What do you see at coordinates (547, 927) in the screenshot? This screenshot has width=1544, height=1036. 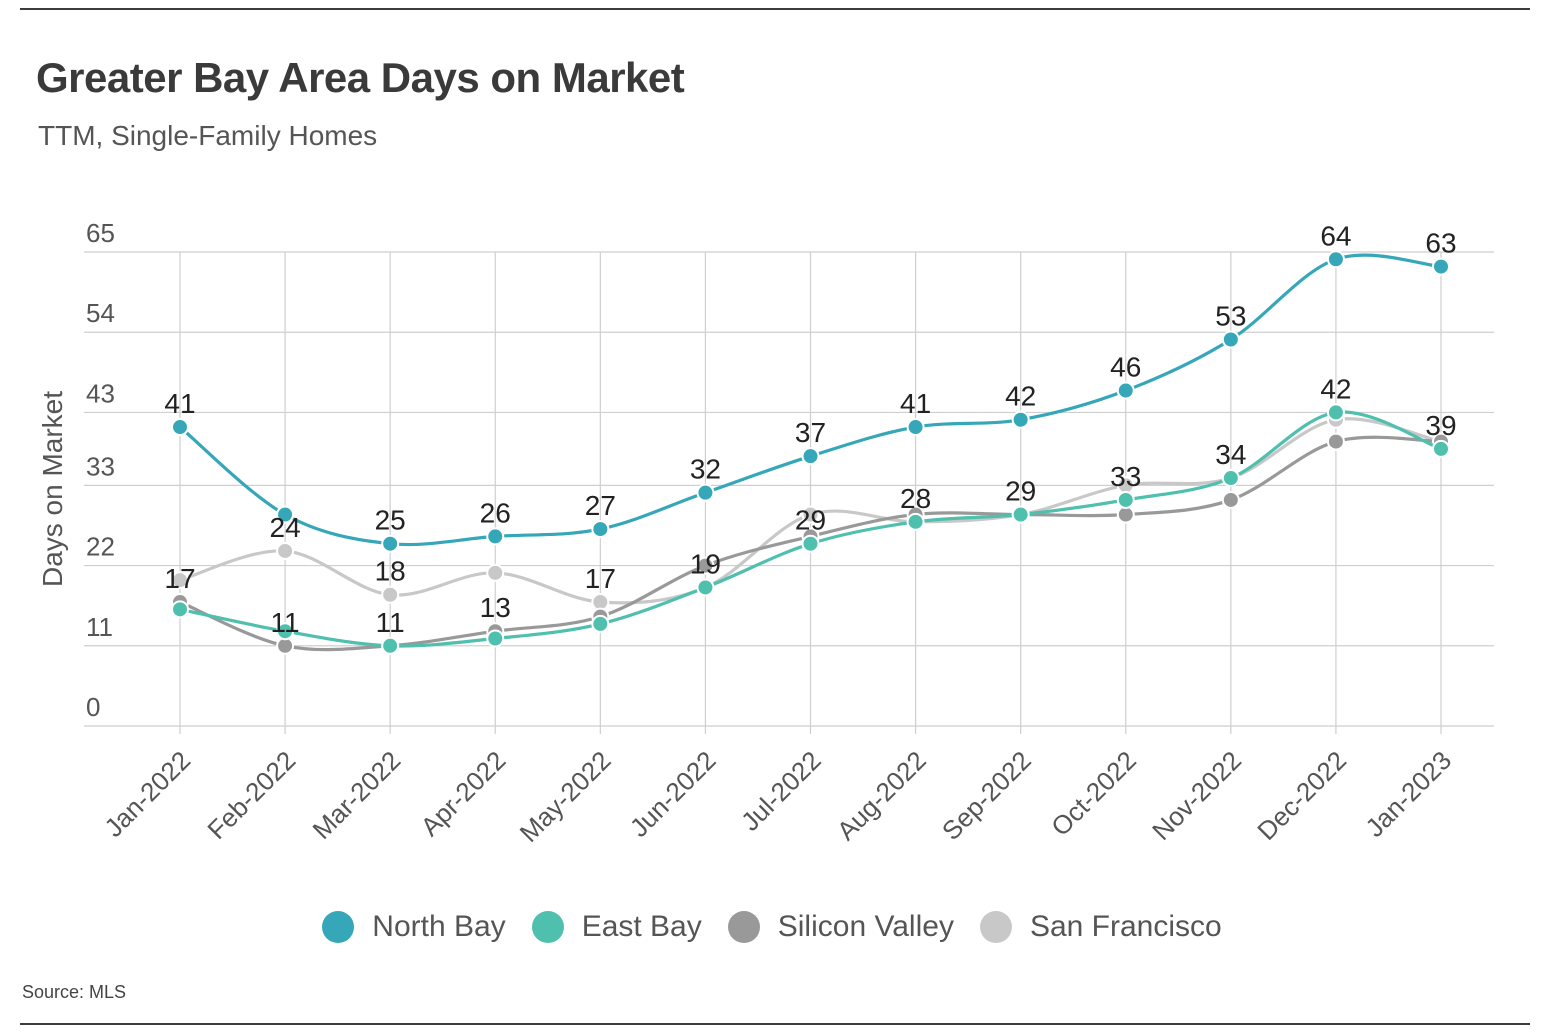 I see `legend-swatch-east-bay` at bounding box center [547, 927].